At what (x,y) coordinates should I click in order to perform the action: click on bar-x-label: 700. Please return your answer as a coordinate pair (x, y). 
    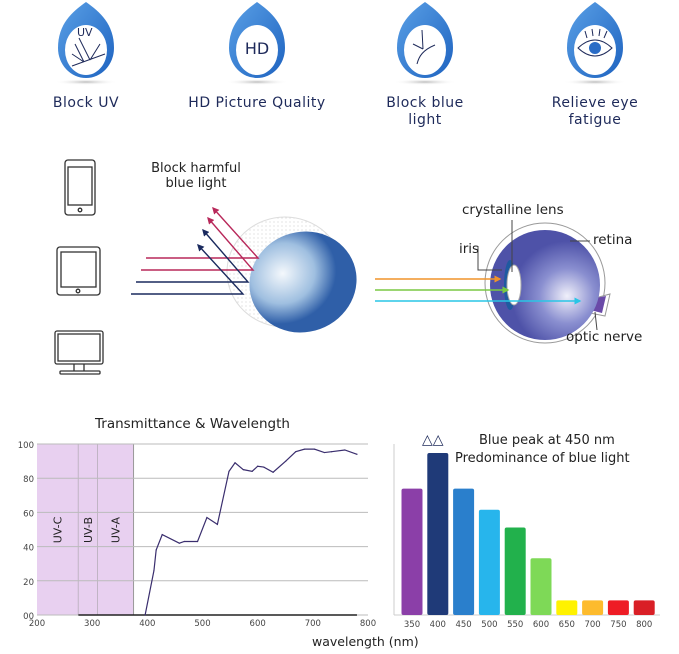
    Looking at the image, I should click on (592, 625).